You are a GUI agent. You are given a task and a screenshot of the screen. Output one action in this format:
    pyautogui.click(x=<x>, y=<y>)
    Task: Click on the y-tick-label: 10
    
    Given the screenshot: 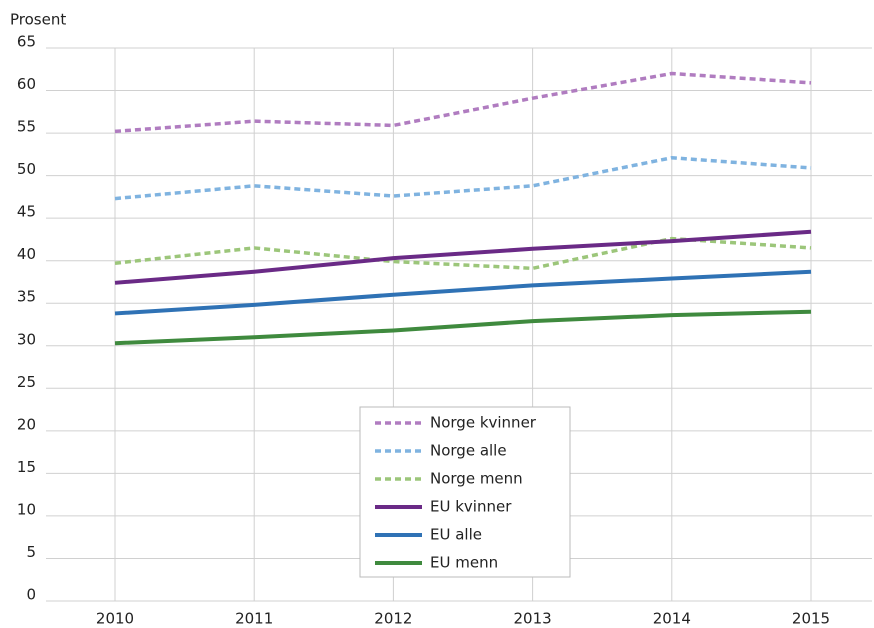 What is the action you would take?
    pyautogui.click(x=26, y=509)
    